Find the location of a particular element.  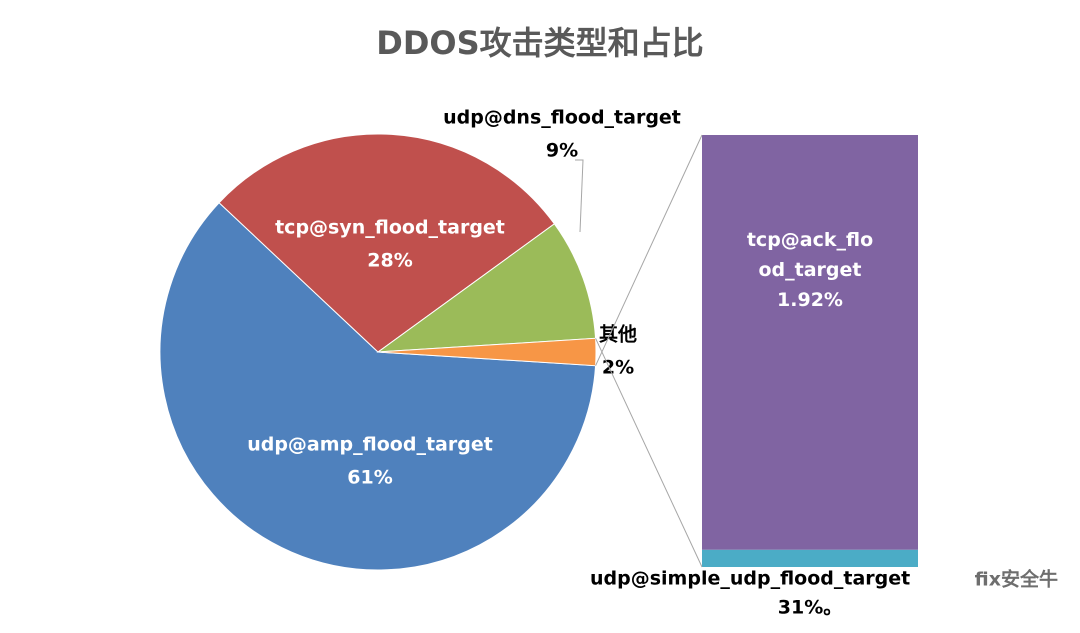

bar-category-label: udp@simple_udp_flood_target is located at coordinates (750, 579).